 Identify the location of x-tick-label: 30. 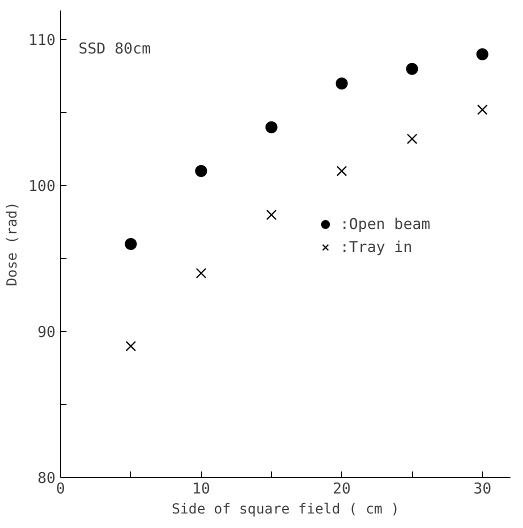
(482, 489).